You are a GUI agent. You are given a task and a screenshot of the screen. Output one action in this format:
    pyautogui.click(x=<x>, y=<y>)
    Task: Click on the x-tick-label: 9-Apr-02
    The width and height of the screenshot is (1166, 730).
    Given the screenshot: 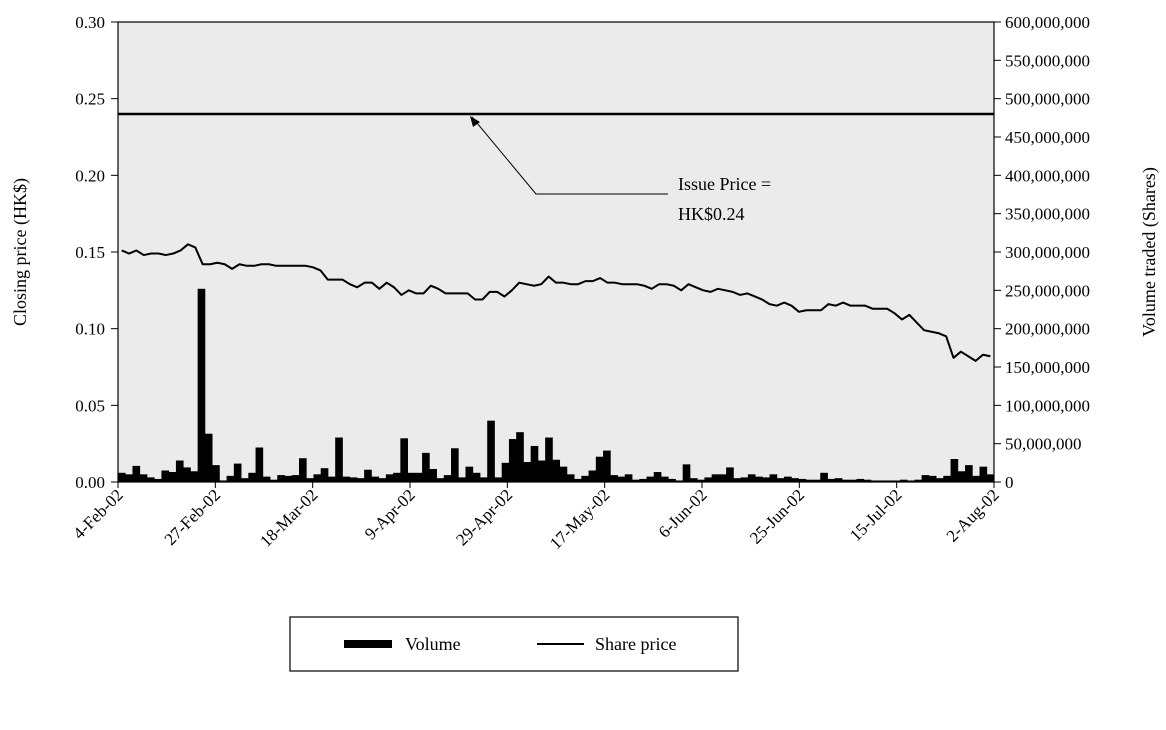 What is the action you would take?
    pyautogui.click(x=390, y=514)
    